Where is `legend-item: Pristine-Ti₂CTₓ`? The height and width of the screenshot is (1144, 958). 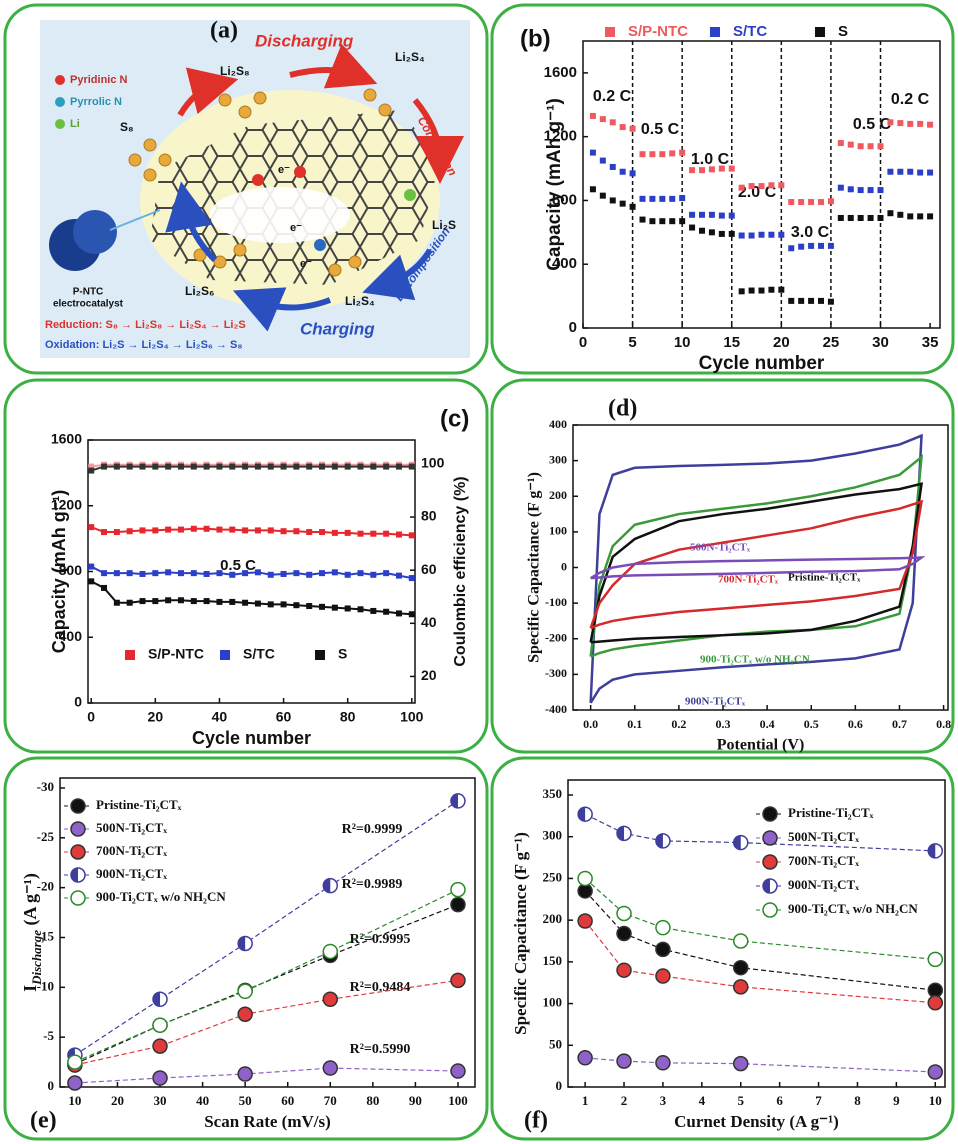
legend-item: Pristine-Ti₂CTₓ is located at coordinates (123, 805).